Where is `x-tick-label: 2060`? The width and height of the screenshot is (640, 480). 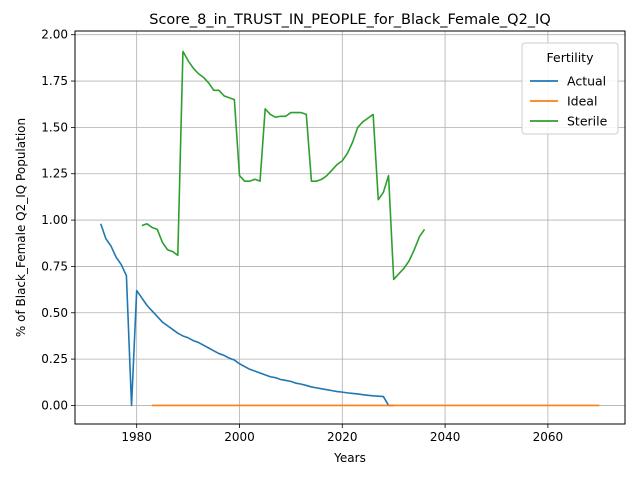
x-tick-label: 2060 is located at coordinates (548, 437).